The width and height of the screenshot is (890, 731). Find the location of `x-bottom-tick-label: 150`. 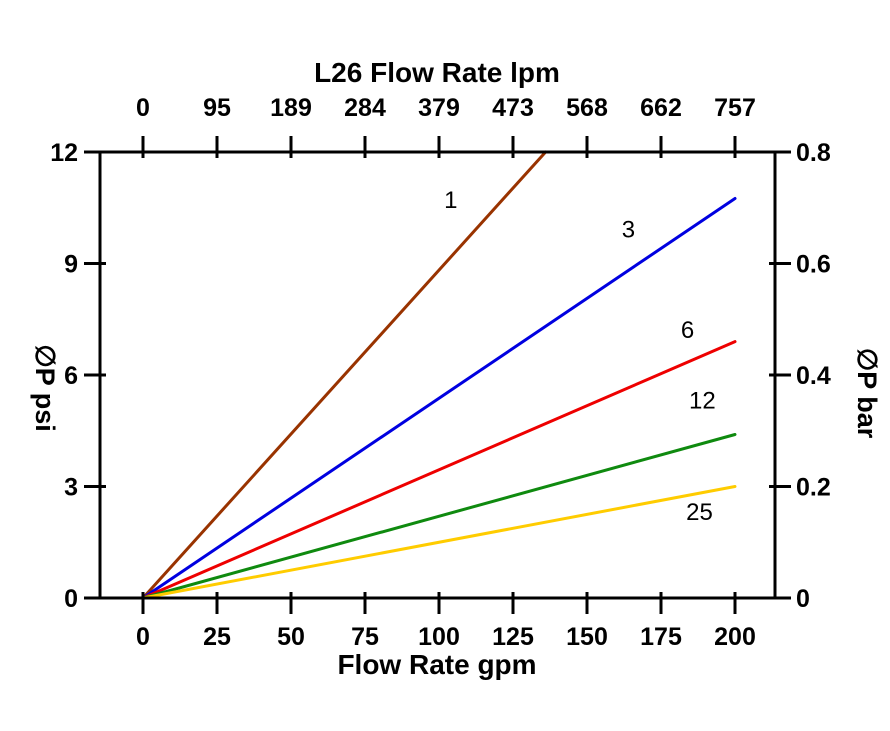

x-bottom-tick-label: 150 is located at coordinates (587, 637).